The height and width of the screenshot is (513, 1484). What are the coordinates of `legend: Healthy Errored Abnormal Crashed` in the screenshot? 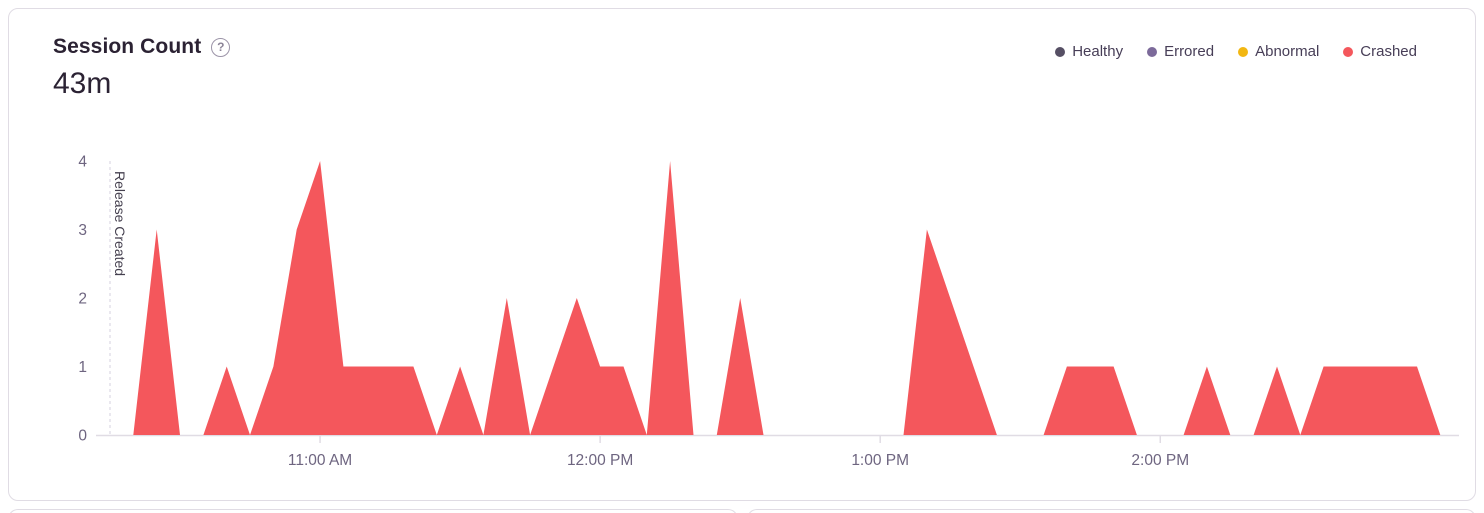 It's located at (1236, 51).